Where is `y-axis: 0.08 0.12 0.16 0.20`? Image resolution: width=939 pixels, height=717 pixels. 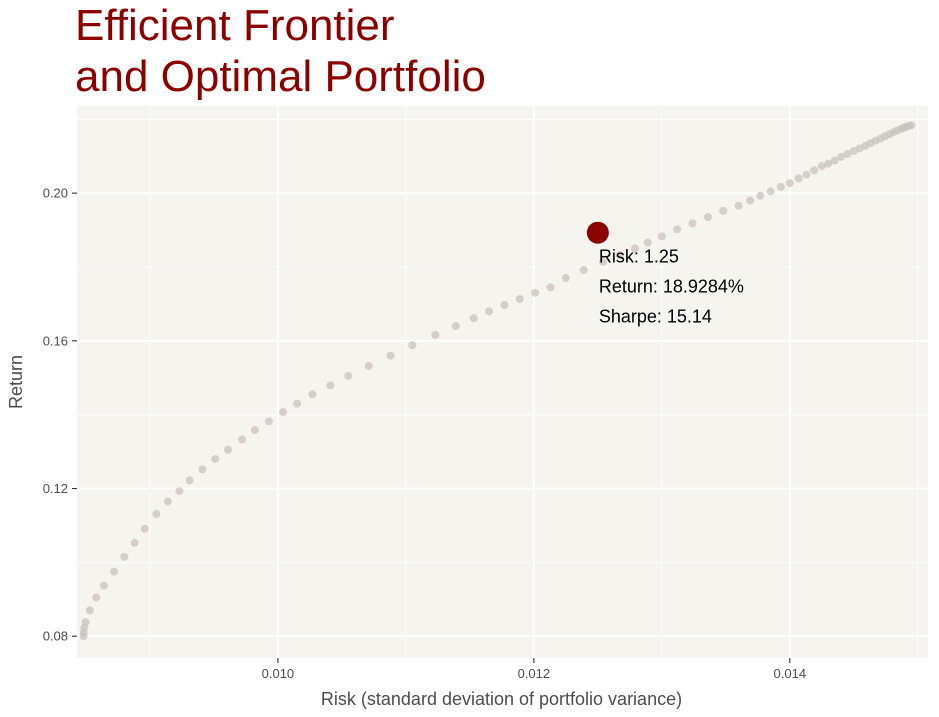 y-axis: 0.08 0.12 0.16 0.20 is located at coordinates (60, 415).